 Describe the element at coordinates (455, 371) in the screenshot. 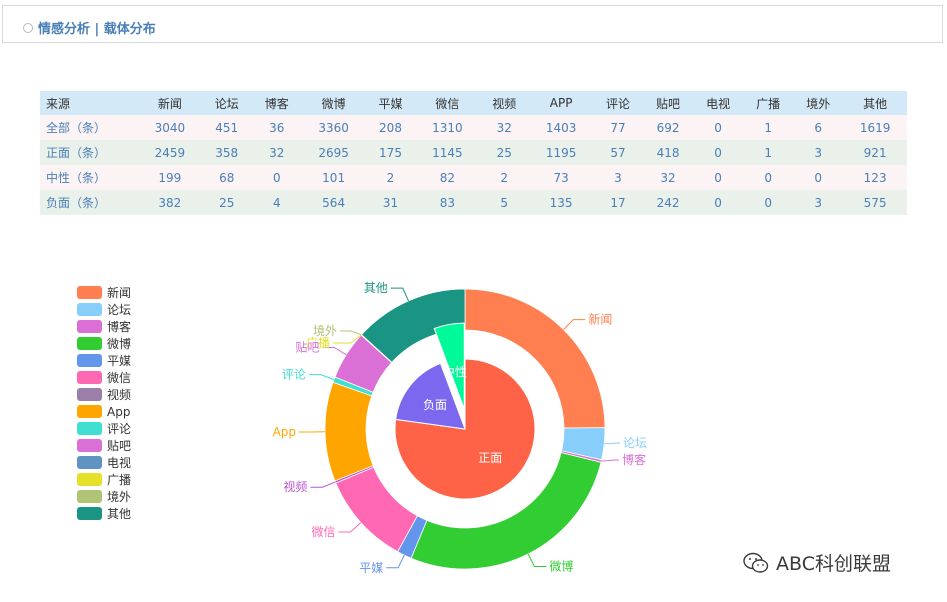

I see `pie-slice-label: 中性` at that location.